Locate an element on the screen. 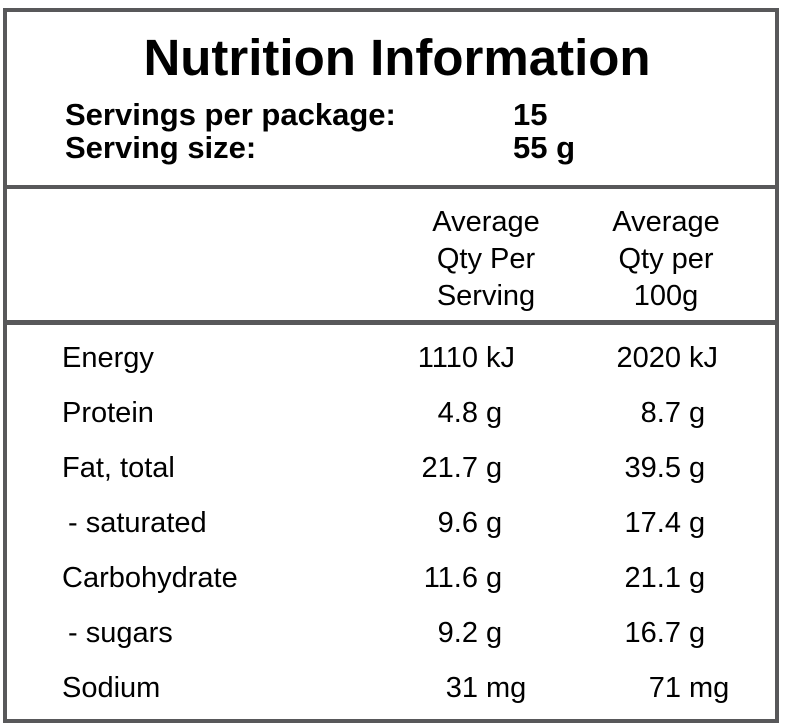 The image size is (792, 728). nutrient-row-fat-total: Fat, total 21.7 g 39.5 g is located at coordinates (391, 468).